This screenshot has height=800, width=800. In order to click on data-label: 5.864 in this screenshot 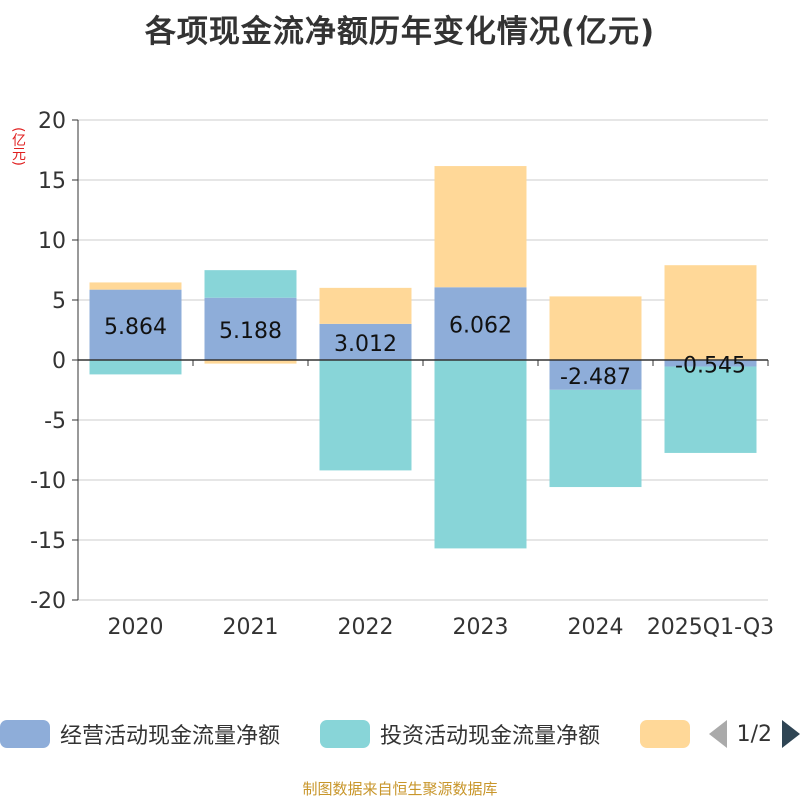, I will do `click(135, 327)`.